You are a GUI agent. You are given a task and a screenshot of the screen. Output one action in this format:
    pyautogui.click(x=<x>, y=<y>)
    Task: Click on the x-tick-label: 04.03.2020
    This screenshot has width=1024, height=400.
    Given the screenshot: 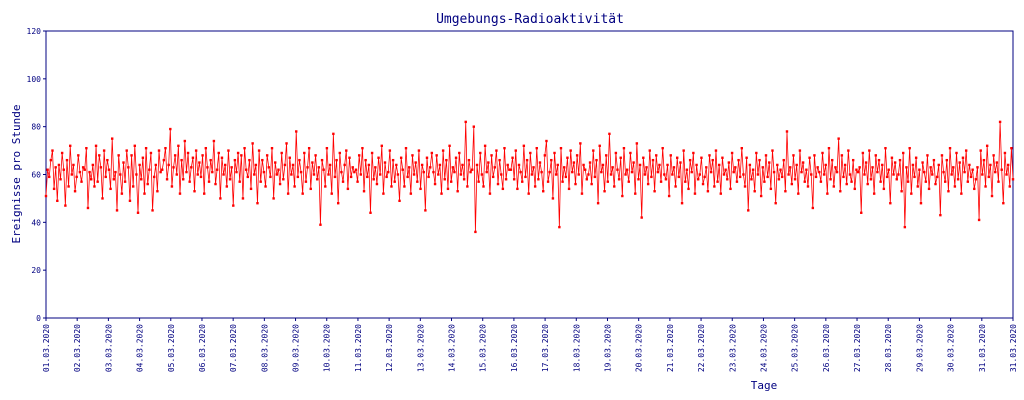 What is the action you would take?
    pyautogui.click(x=140, y=348)
    